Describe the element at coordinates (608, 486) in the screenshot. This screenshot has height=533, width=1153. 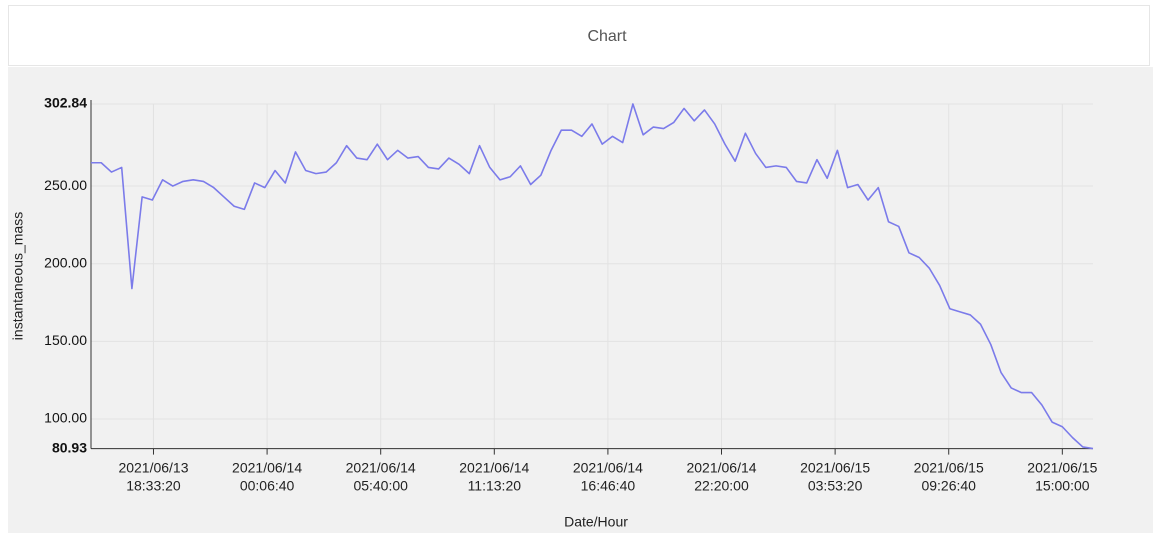
I see `x-tick-label-line: 16:46:40` at that location.